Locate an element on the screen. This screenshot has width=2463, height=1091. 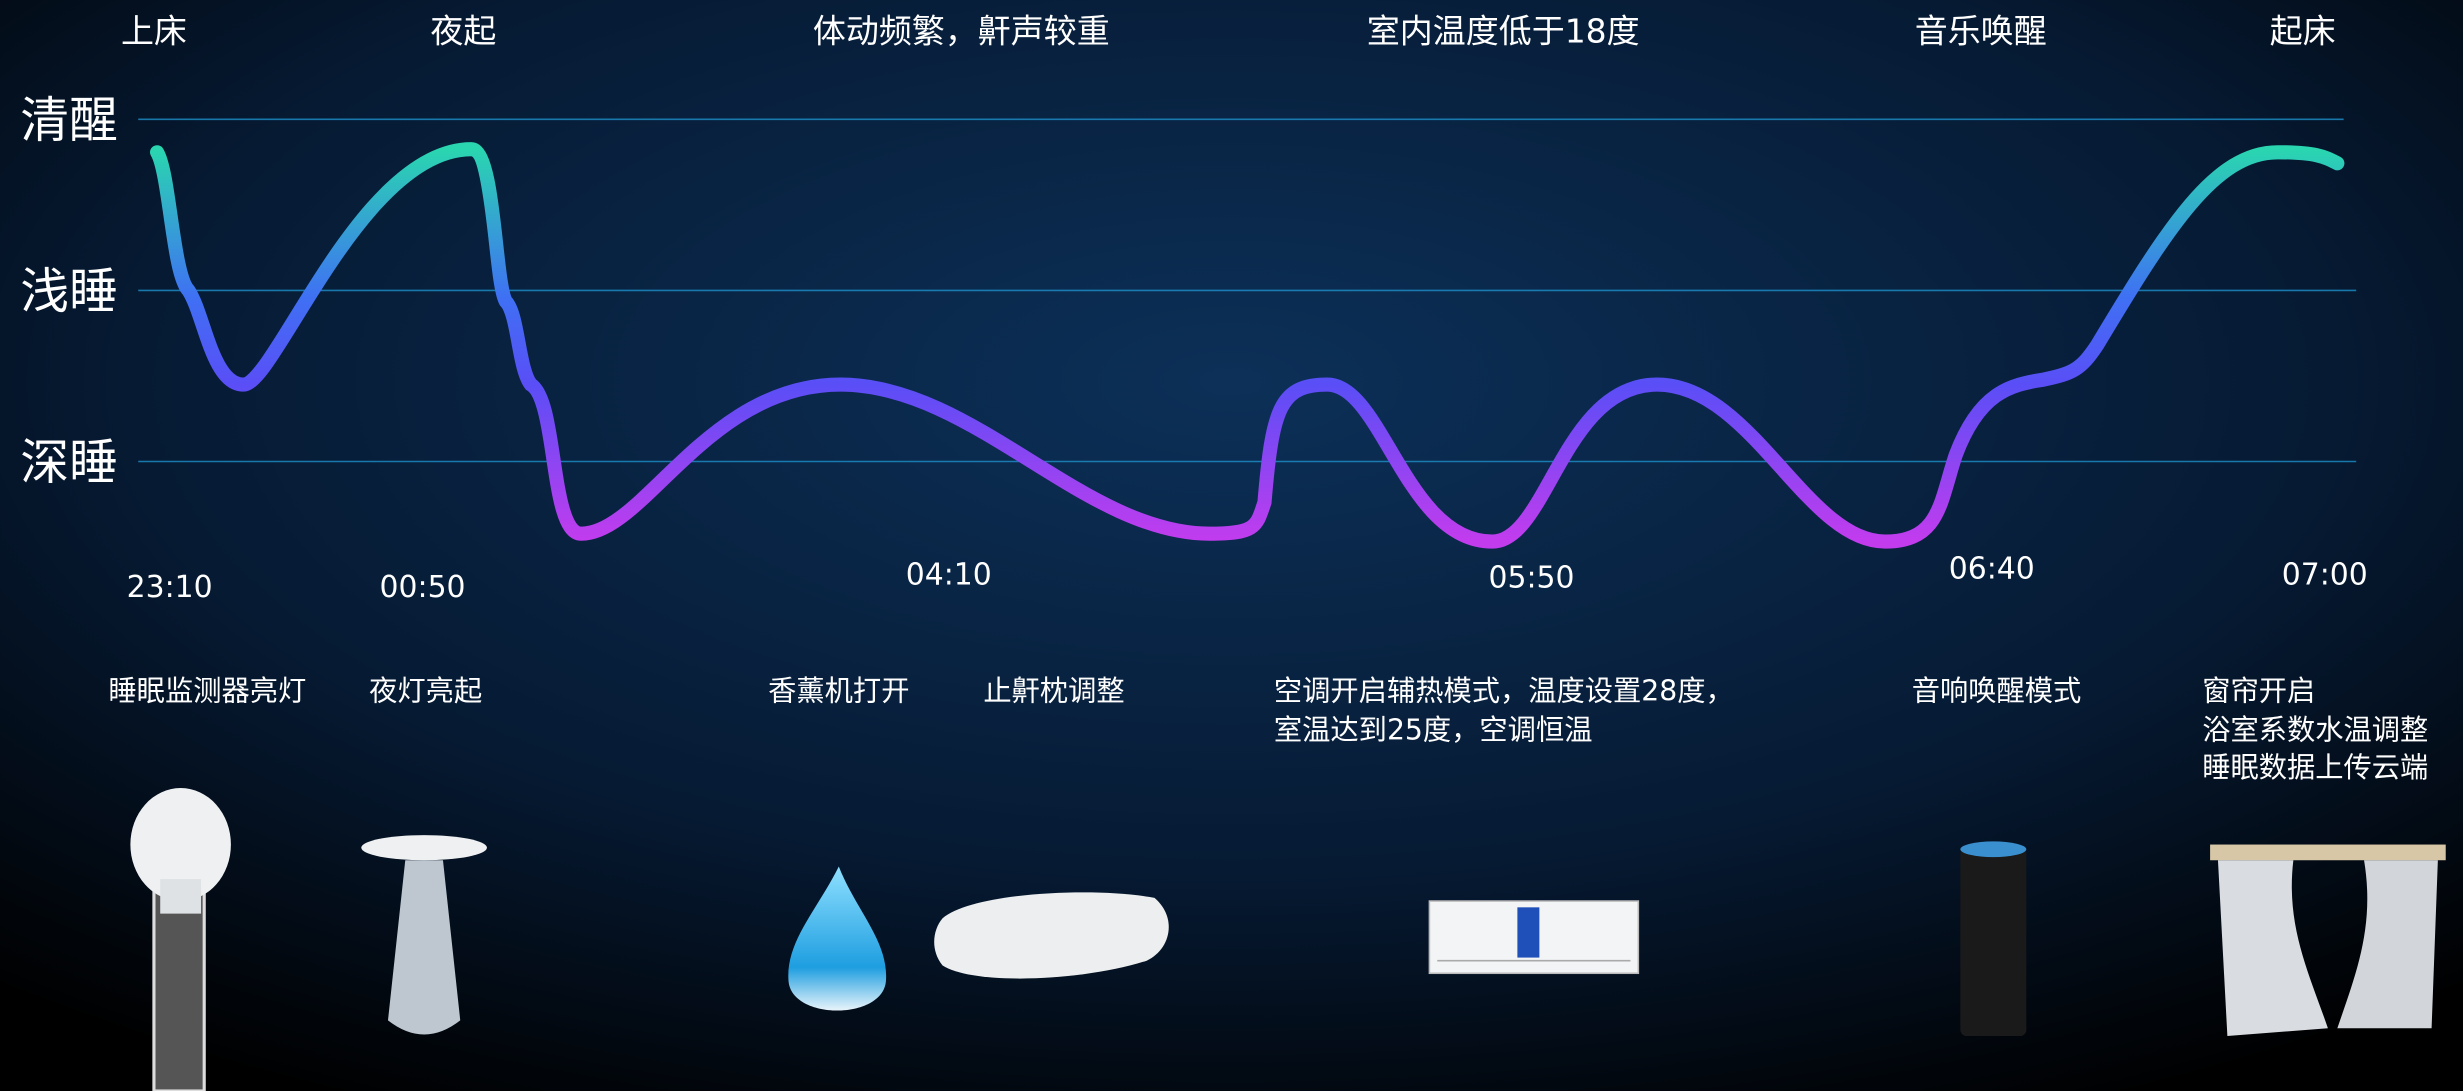
time-label: 04:10 is located at coordinates (949, 575).